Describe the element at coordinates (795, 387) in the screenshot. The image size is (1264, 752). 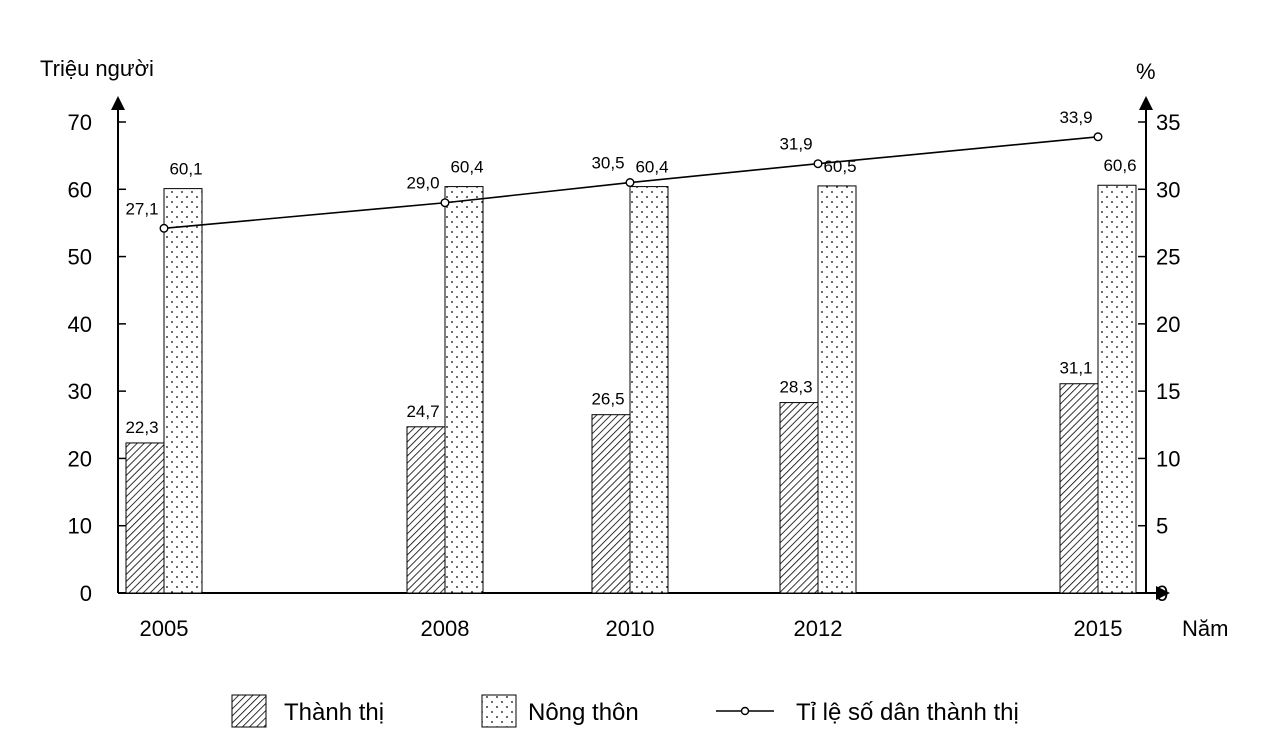
I see `data-label-thanh-thi: 28,3` at that location.